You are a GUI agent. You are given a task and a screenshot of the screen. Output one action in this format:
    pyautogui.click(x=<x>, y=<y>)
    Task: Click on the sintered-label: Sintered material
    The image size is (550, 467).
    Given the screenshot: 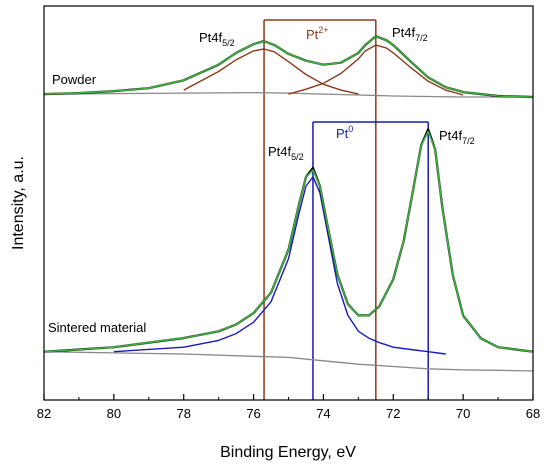 What is the action you would take?
    pyautogui.click(x=97, y=327)
    